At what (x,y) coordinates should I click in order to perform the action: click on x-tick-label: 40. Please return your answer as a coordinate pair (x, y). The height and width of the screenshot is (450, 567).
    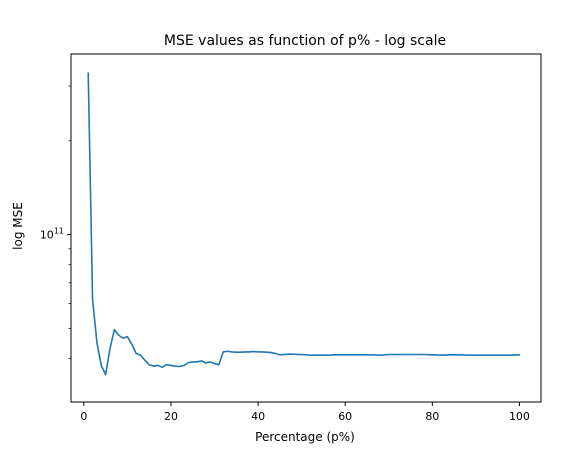
    Looking at the image, I should click on (258, 416).